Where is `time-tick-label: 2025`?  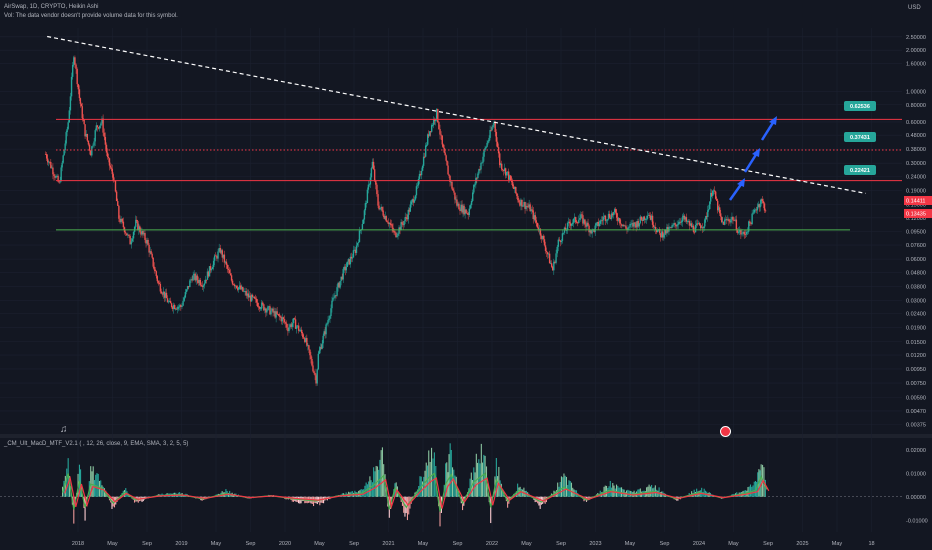 time-tick-label: 2025 is located at coordinates (802, 544).